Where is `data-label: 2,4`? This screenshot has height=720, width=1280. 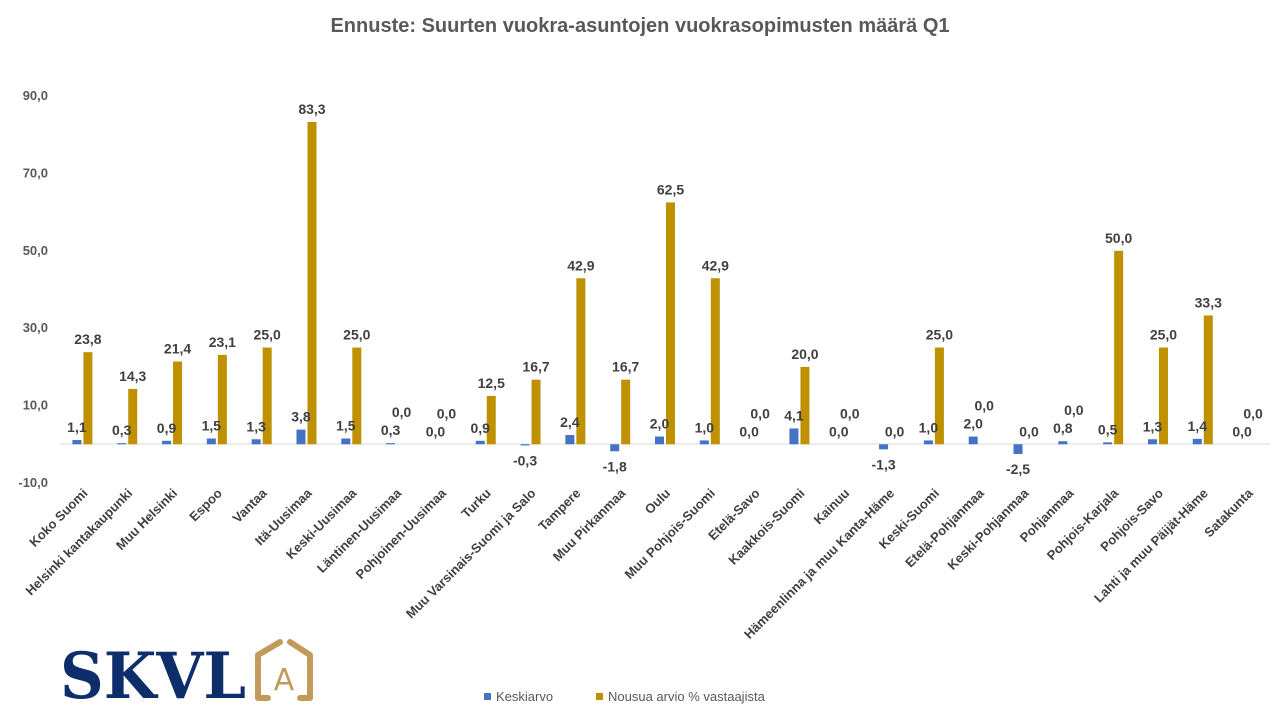 data-label: 2,4 is located at coordinates (570, 422).